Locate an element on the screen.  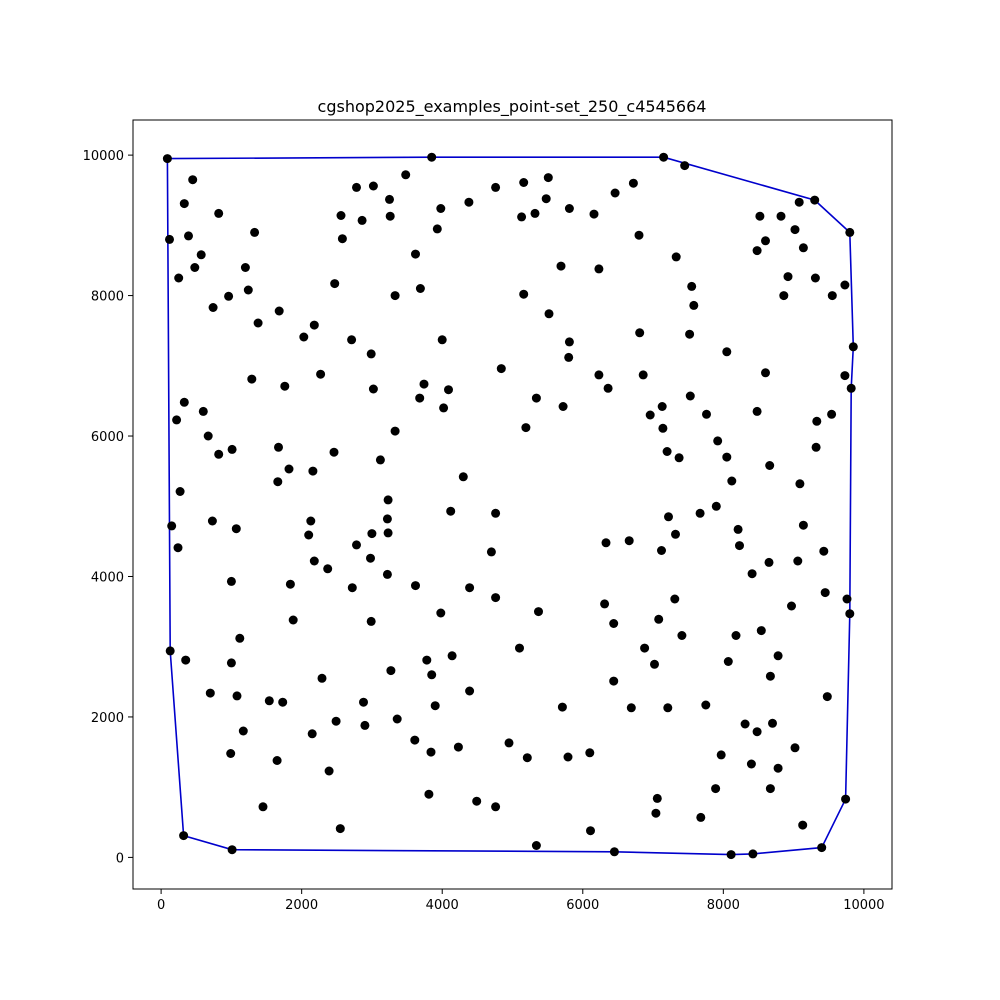
x-tick-label: 4000 is located at coordinates (442, 905).